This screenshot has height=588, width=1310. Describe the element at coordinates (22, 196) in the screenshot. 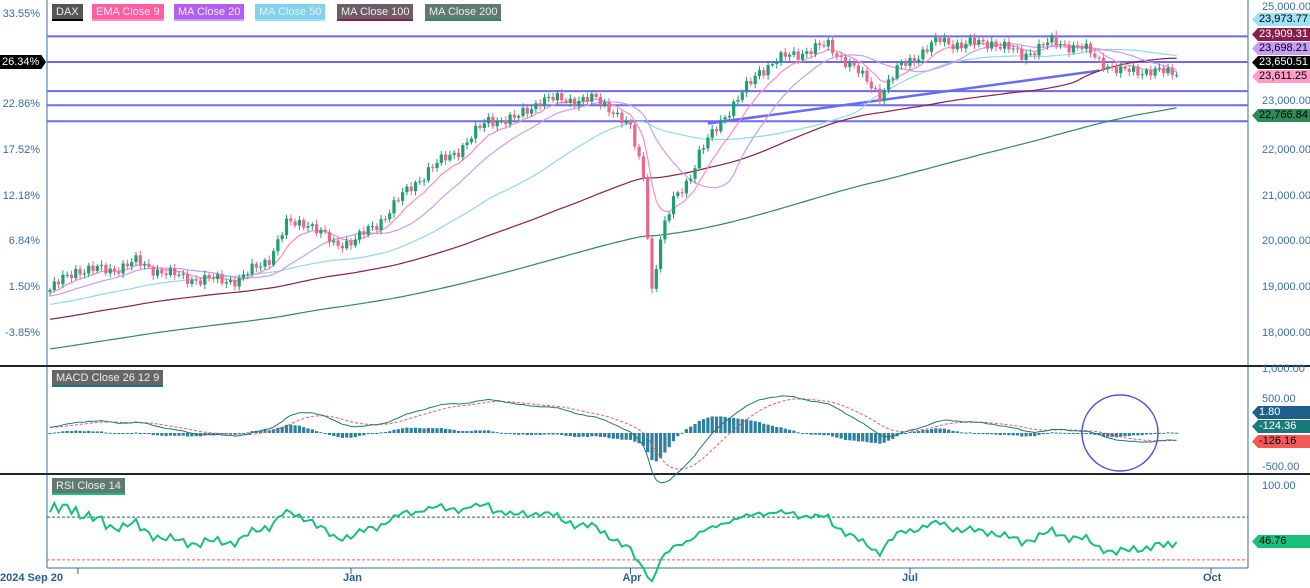

I see `pct-tick: 12.18%` at that location.